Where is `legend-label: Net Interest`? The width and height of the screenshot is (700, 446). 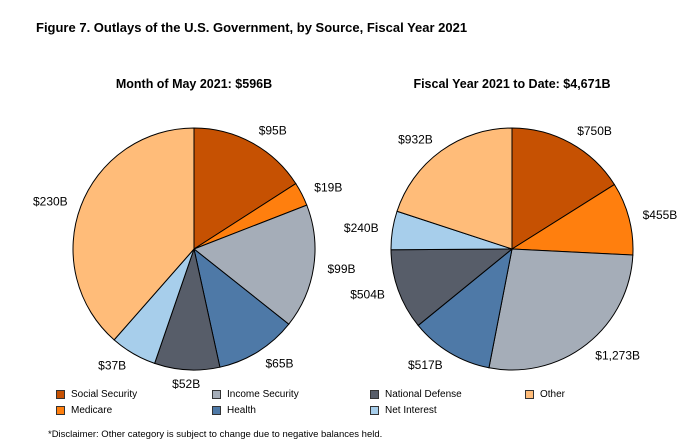
legend-label: Net Interest is located at coordinates (411, 410).